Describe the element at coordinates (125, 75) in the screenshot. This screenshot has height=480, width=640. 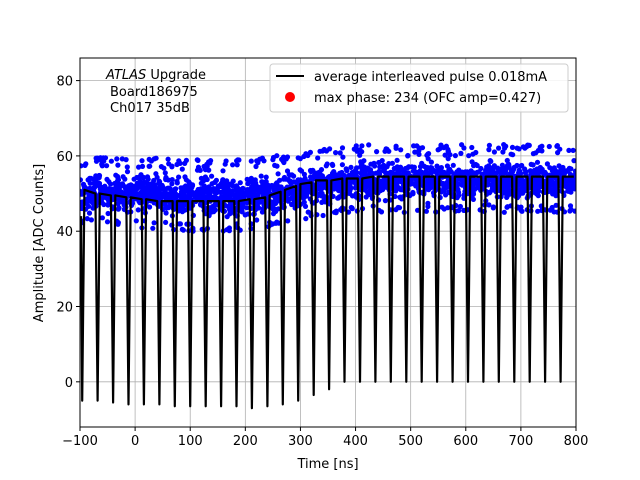
I see `annotation-atlas: ATLAS` at that location.